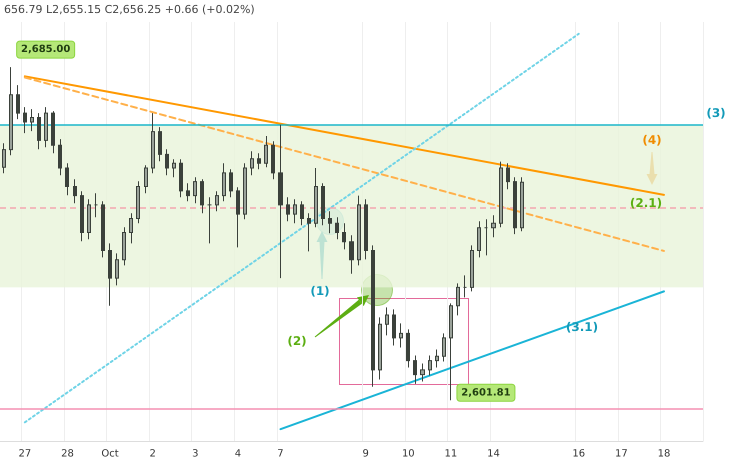 This screenshot has width=733, height=465. What do you see at coordinates (493, 454) in the screenshot?
I see `x-tick-label: 14` at bounding box center [493, 454].